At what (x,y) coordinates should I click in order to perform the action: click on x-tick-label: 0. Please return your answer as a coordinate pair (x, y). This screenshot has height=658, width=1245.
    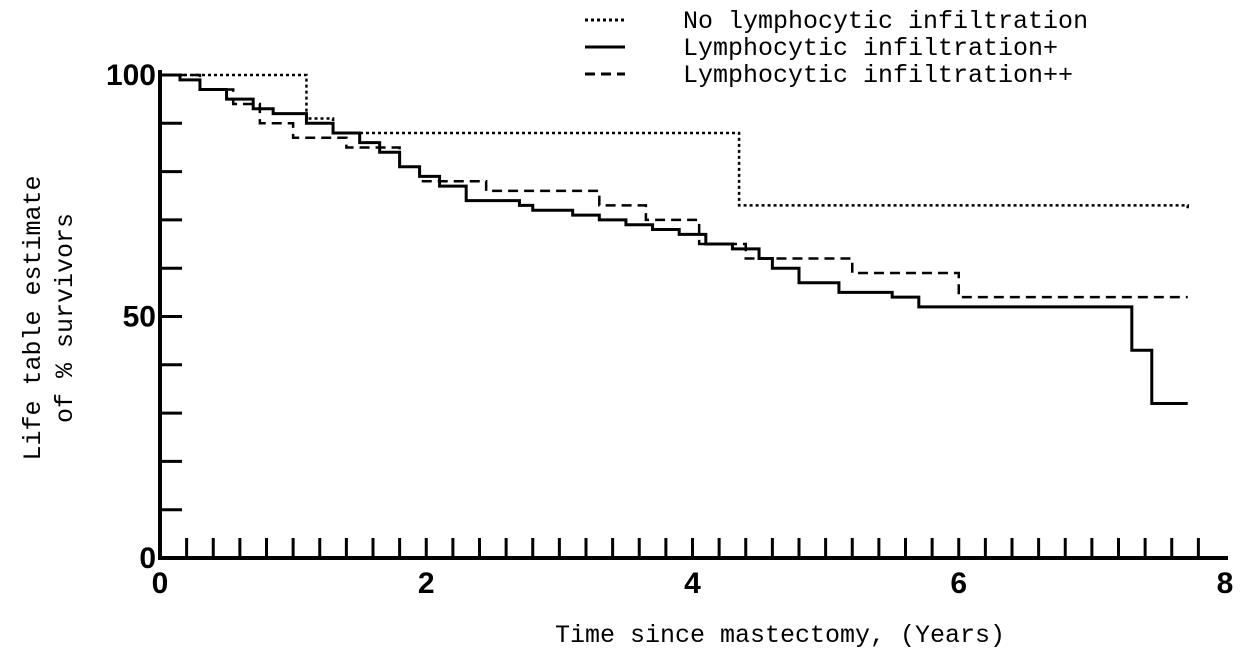
    Looking at the image, I should click on (160, 583).